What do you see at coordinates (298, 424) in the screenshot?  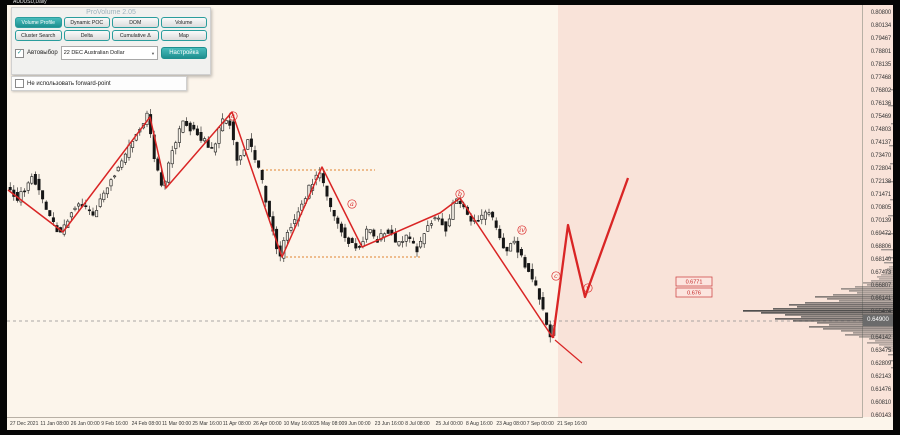 I see `time-axis-label: 10 May 16:00` at bounding box center [298, 424].